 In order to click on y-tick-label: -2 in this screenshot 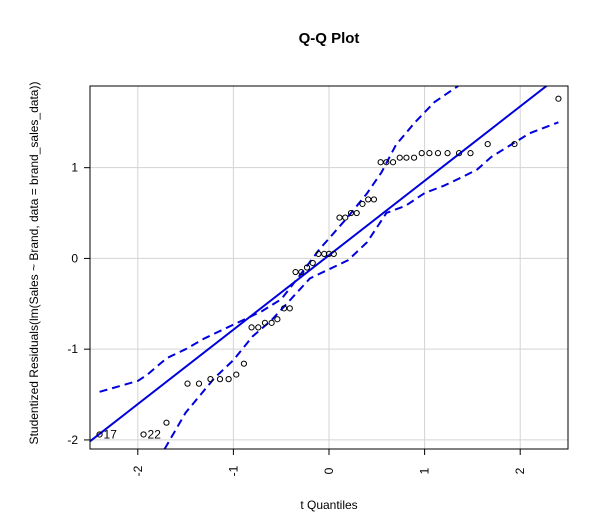, I will do `click(72, 440)`.